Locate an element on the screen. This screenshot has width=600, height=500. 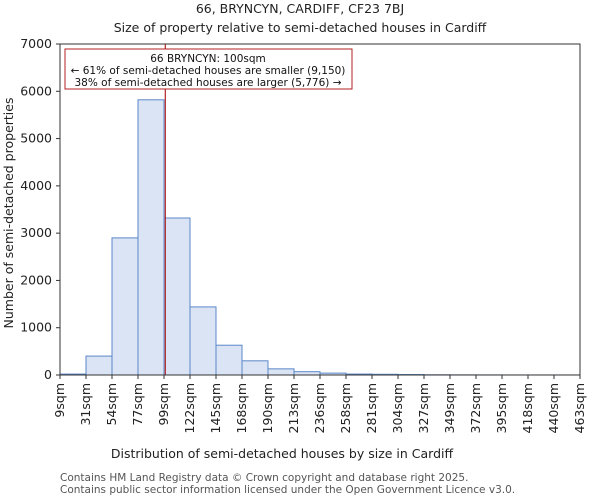
bar-190sqm is located at coordinates (281, 372).